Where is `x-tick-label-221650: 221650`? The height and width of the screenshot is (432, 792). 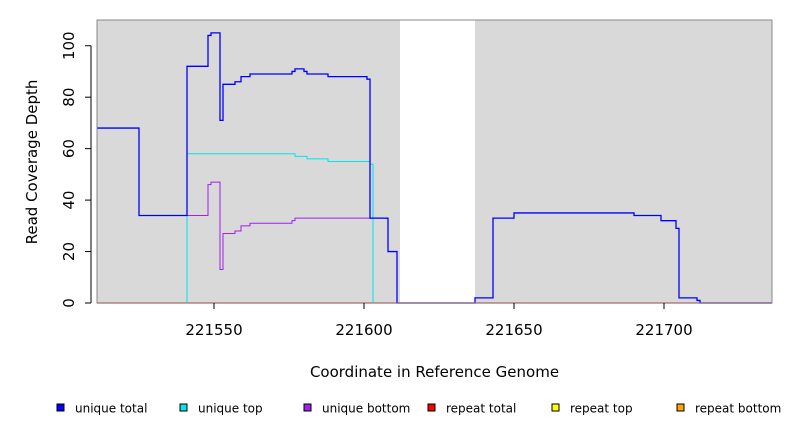 x-tick-label-221650: 221650 is located at coordinates (513, 330).